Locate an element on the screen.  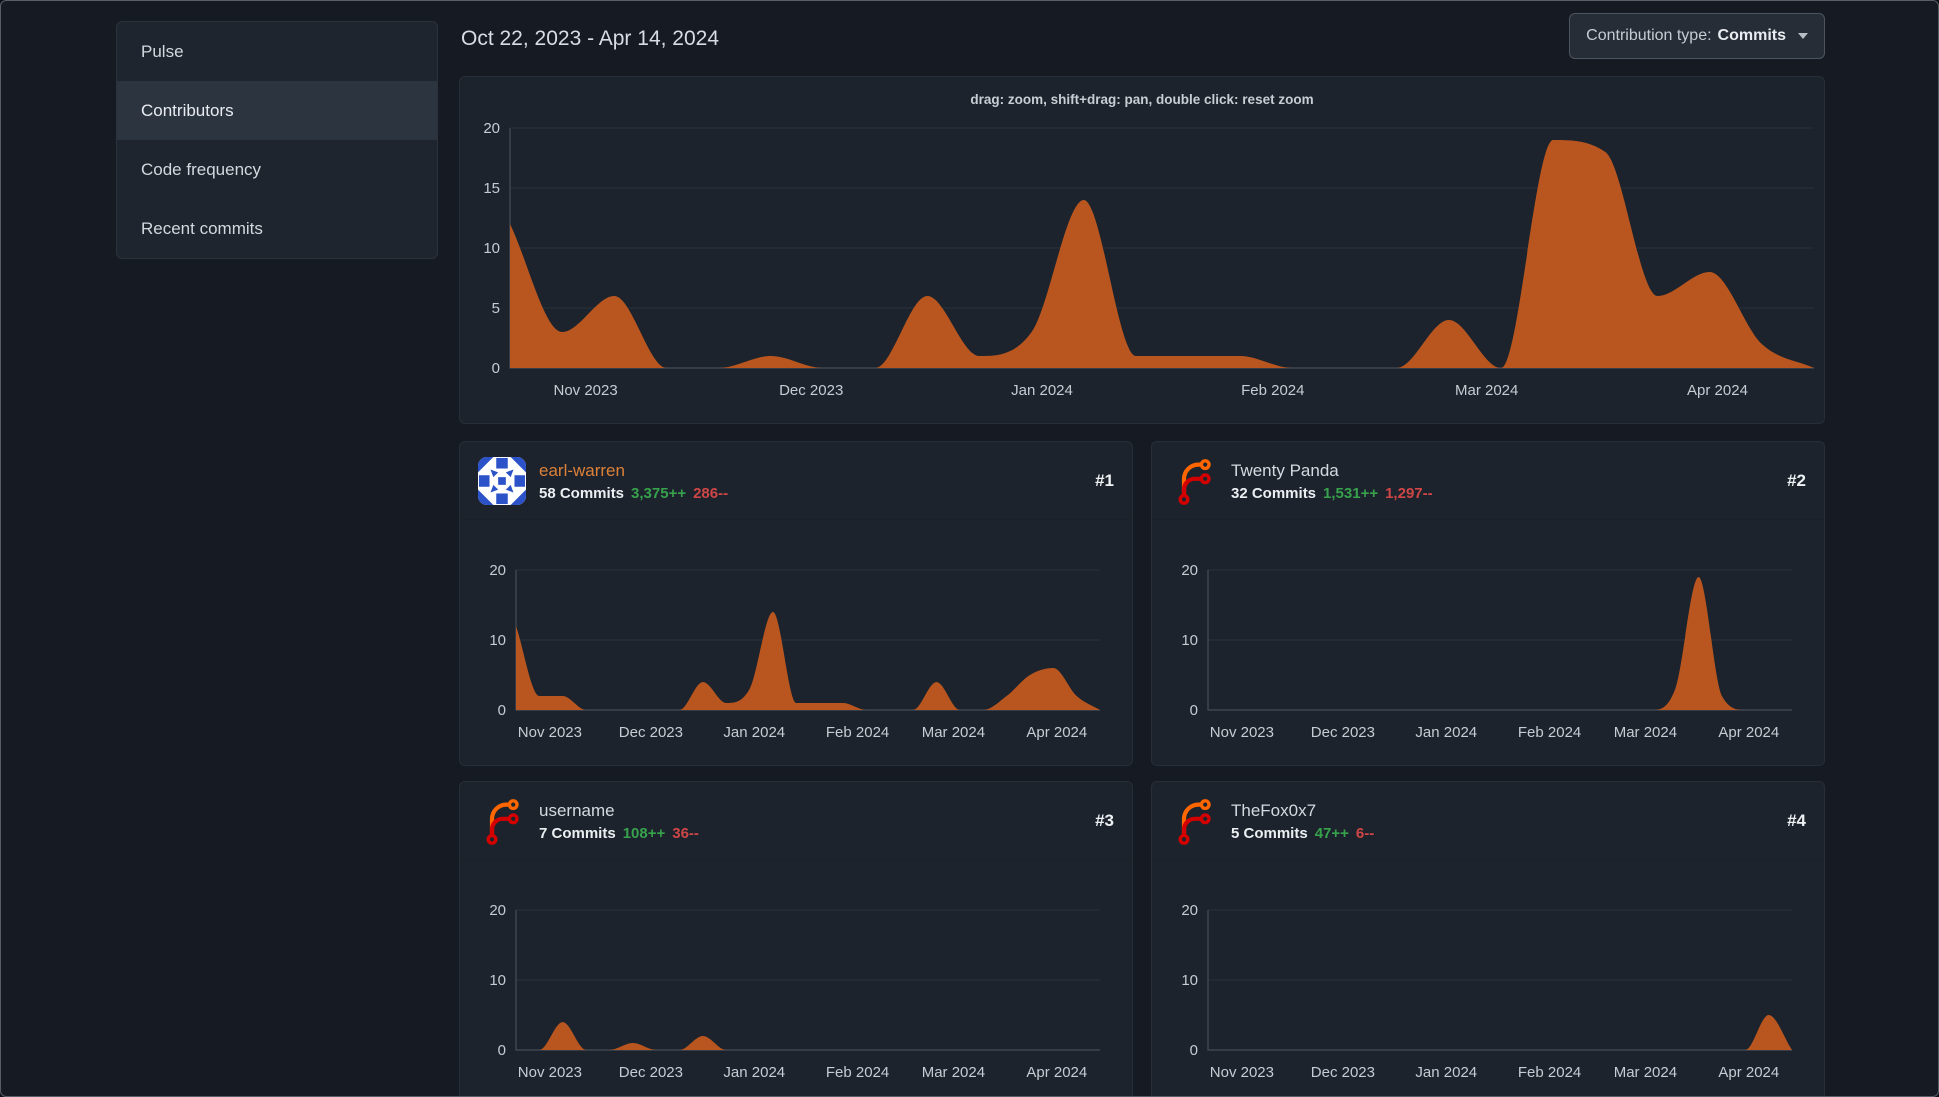
contributor-card-header: Twenty Panda 32 Commits 1,531++ 1,297-- #2 is located at coordinates (1488, 481).